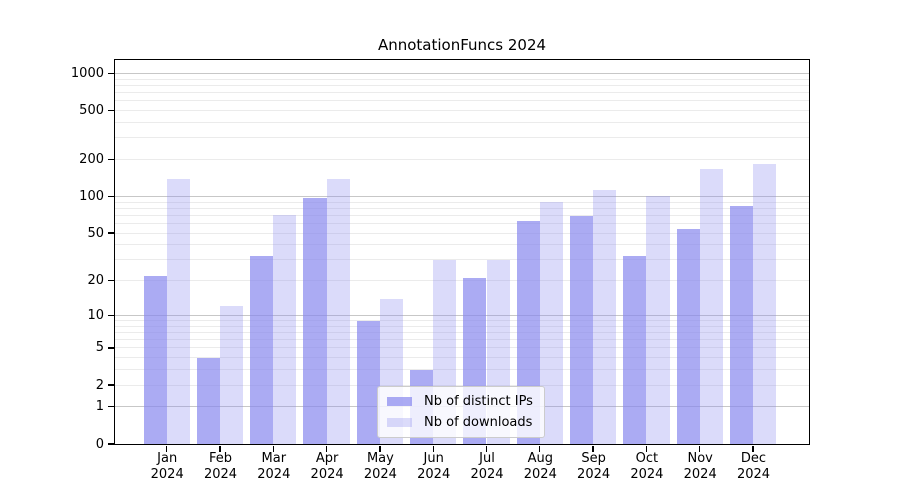  Describe the element at coordinates (478, 401) in the screenshot. I see `legend-label-distinct-ips: Nb of distinct IPs` at that location.